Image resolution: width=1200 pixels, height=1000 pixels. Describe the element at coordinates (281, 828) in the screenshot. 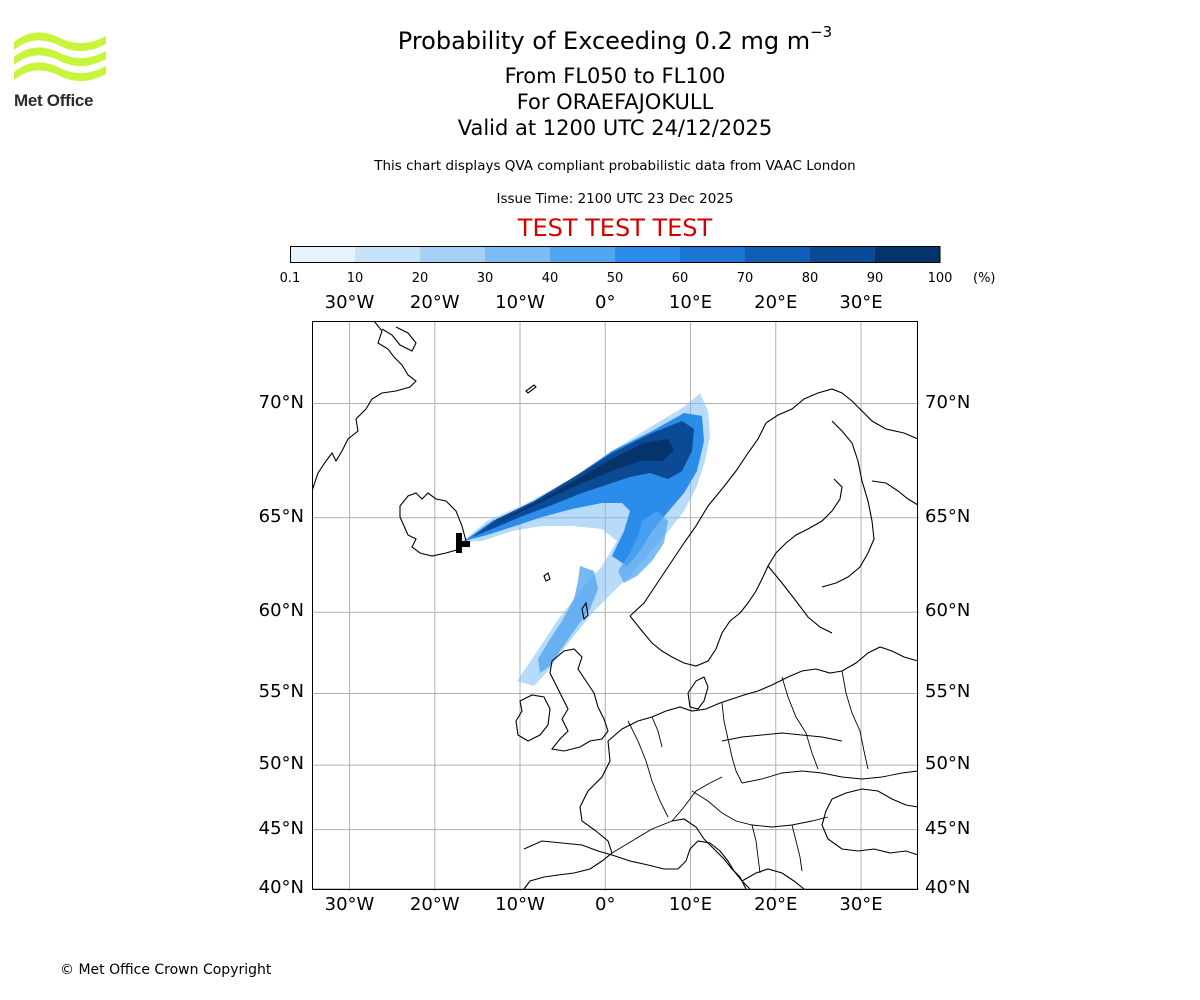

I see `latitude-label-left: 45°N` at that location.